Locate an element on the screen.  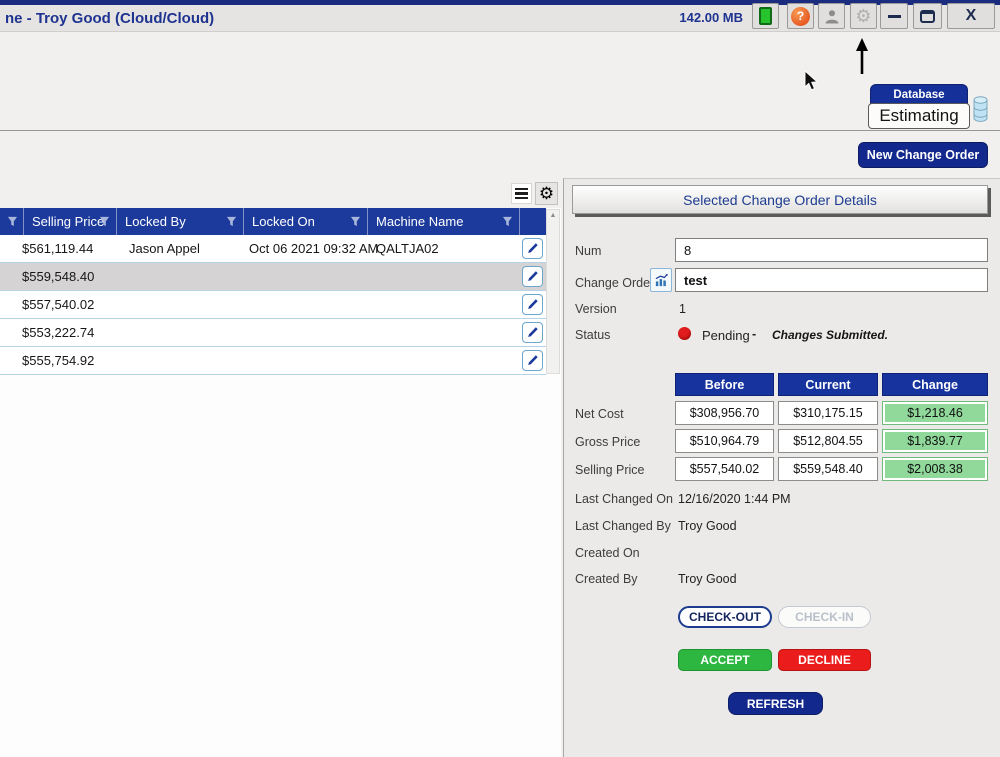
comparison-header-current: Current is located at coordinates (828, 384).